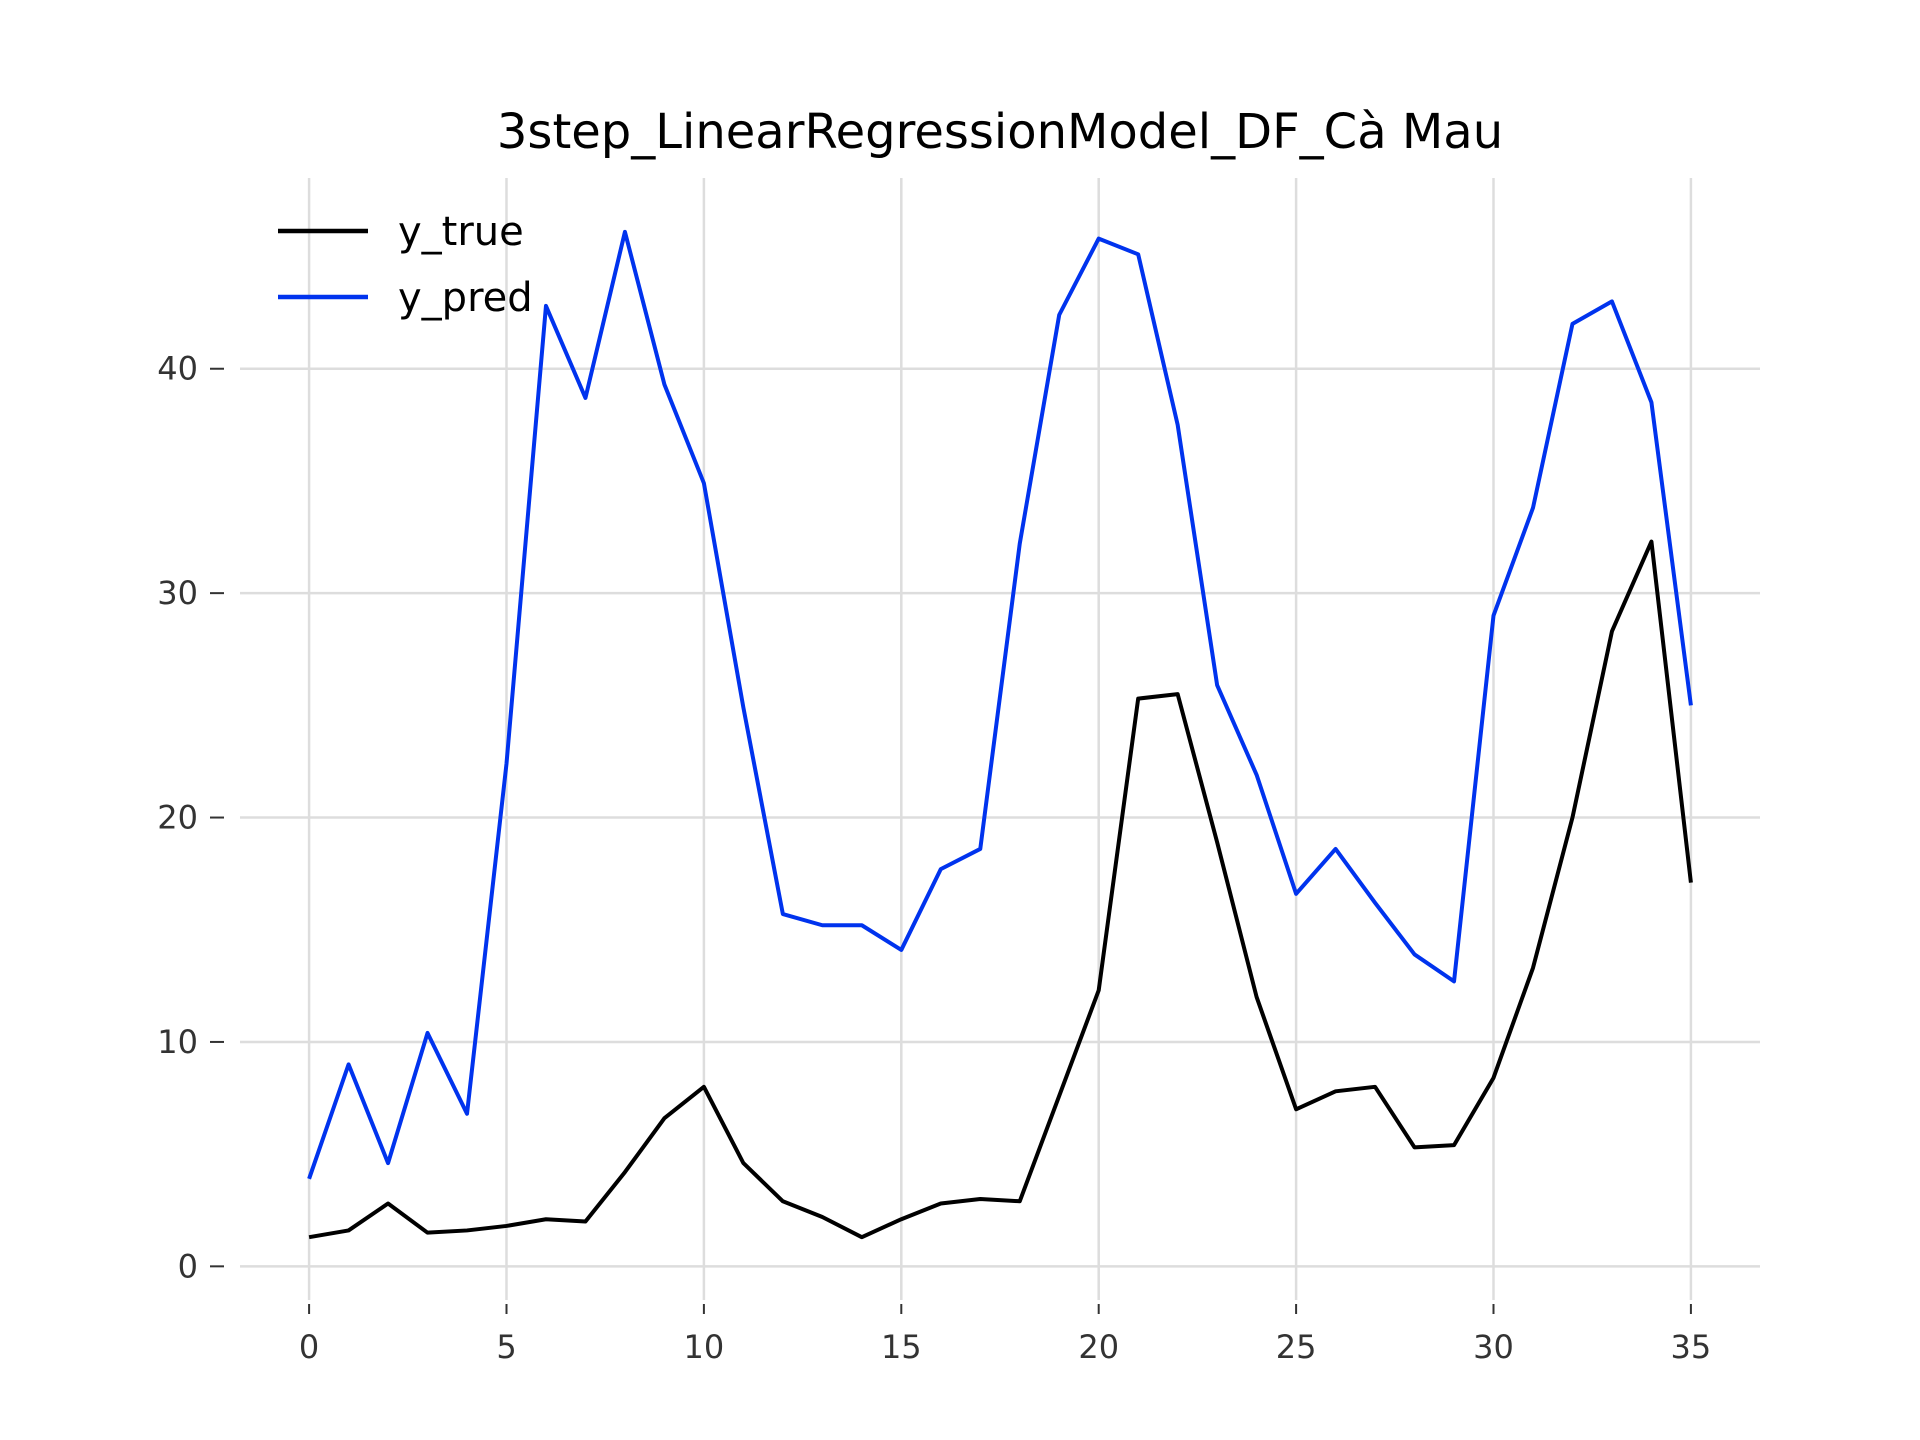  I want to click on y-tick-label: 40, so click(177, 369).